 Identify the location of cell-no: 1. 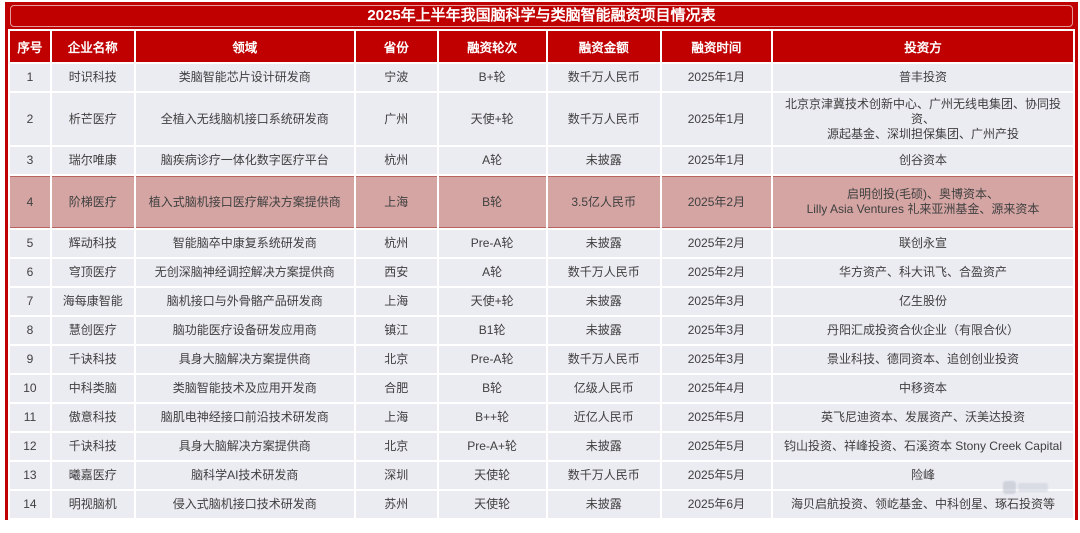
(30, 77).